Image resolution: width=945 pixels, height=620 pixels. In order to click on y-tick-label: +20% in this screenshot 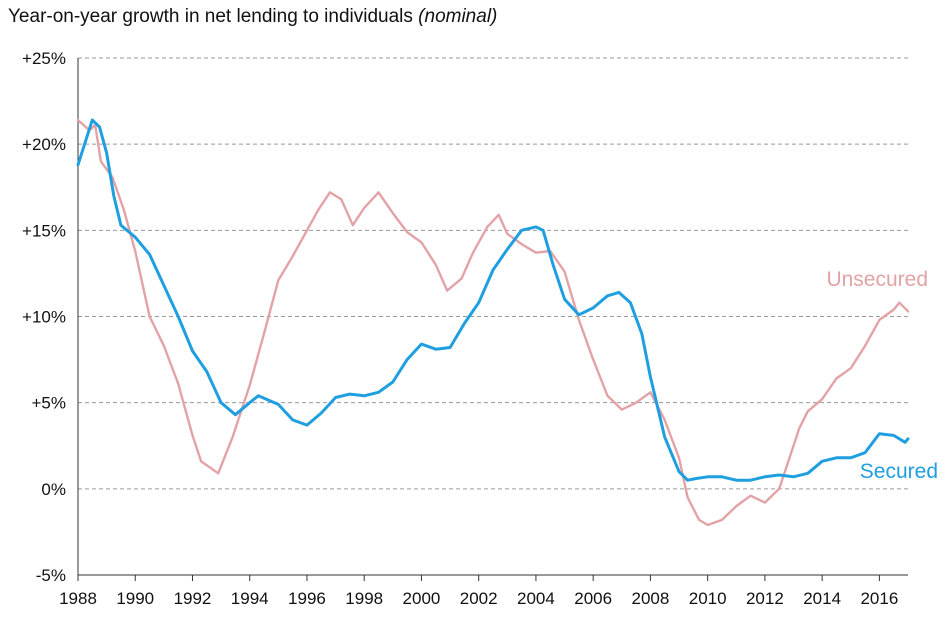, I will do `click(44, 144)`.